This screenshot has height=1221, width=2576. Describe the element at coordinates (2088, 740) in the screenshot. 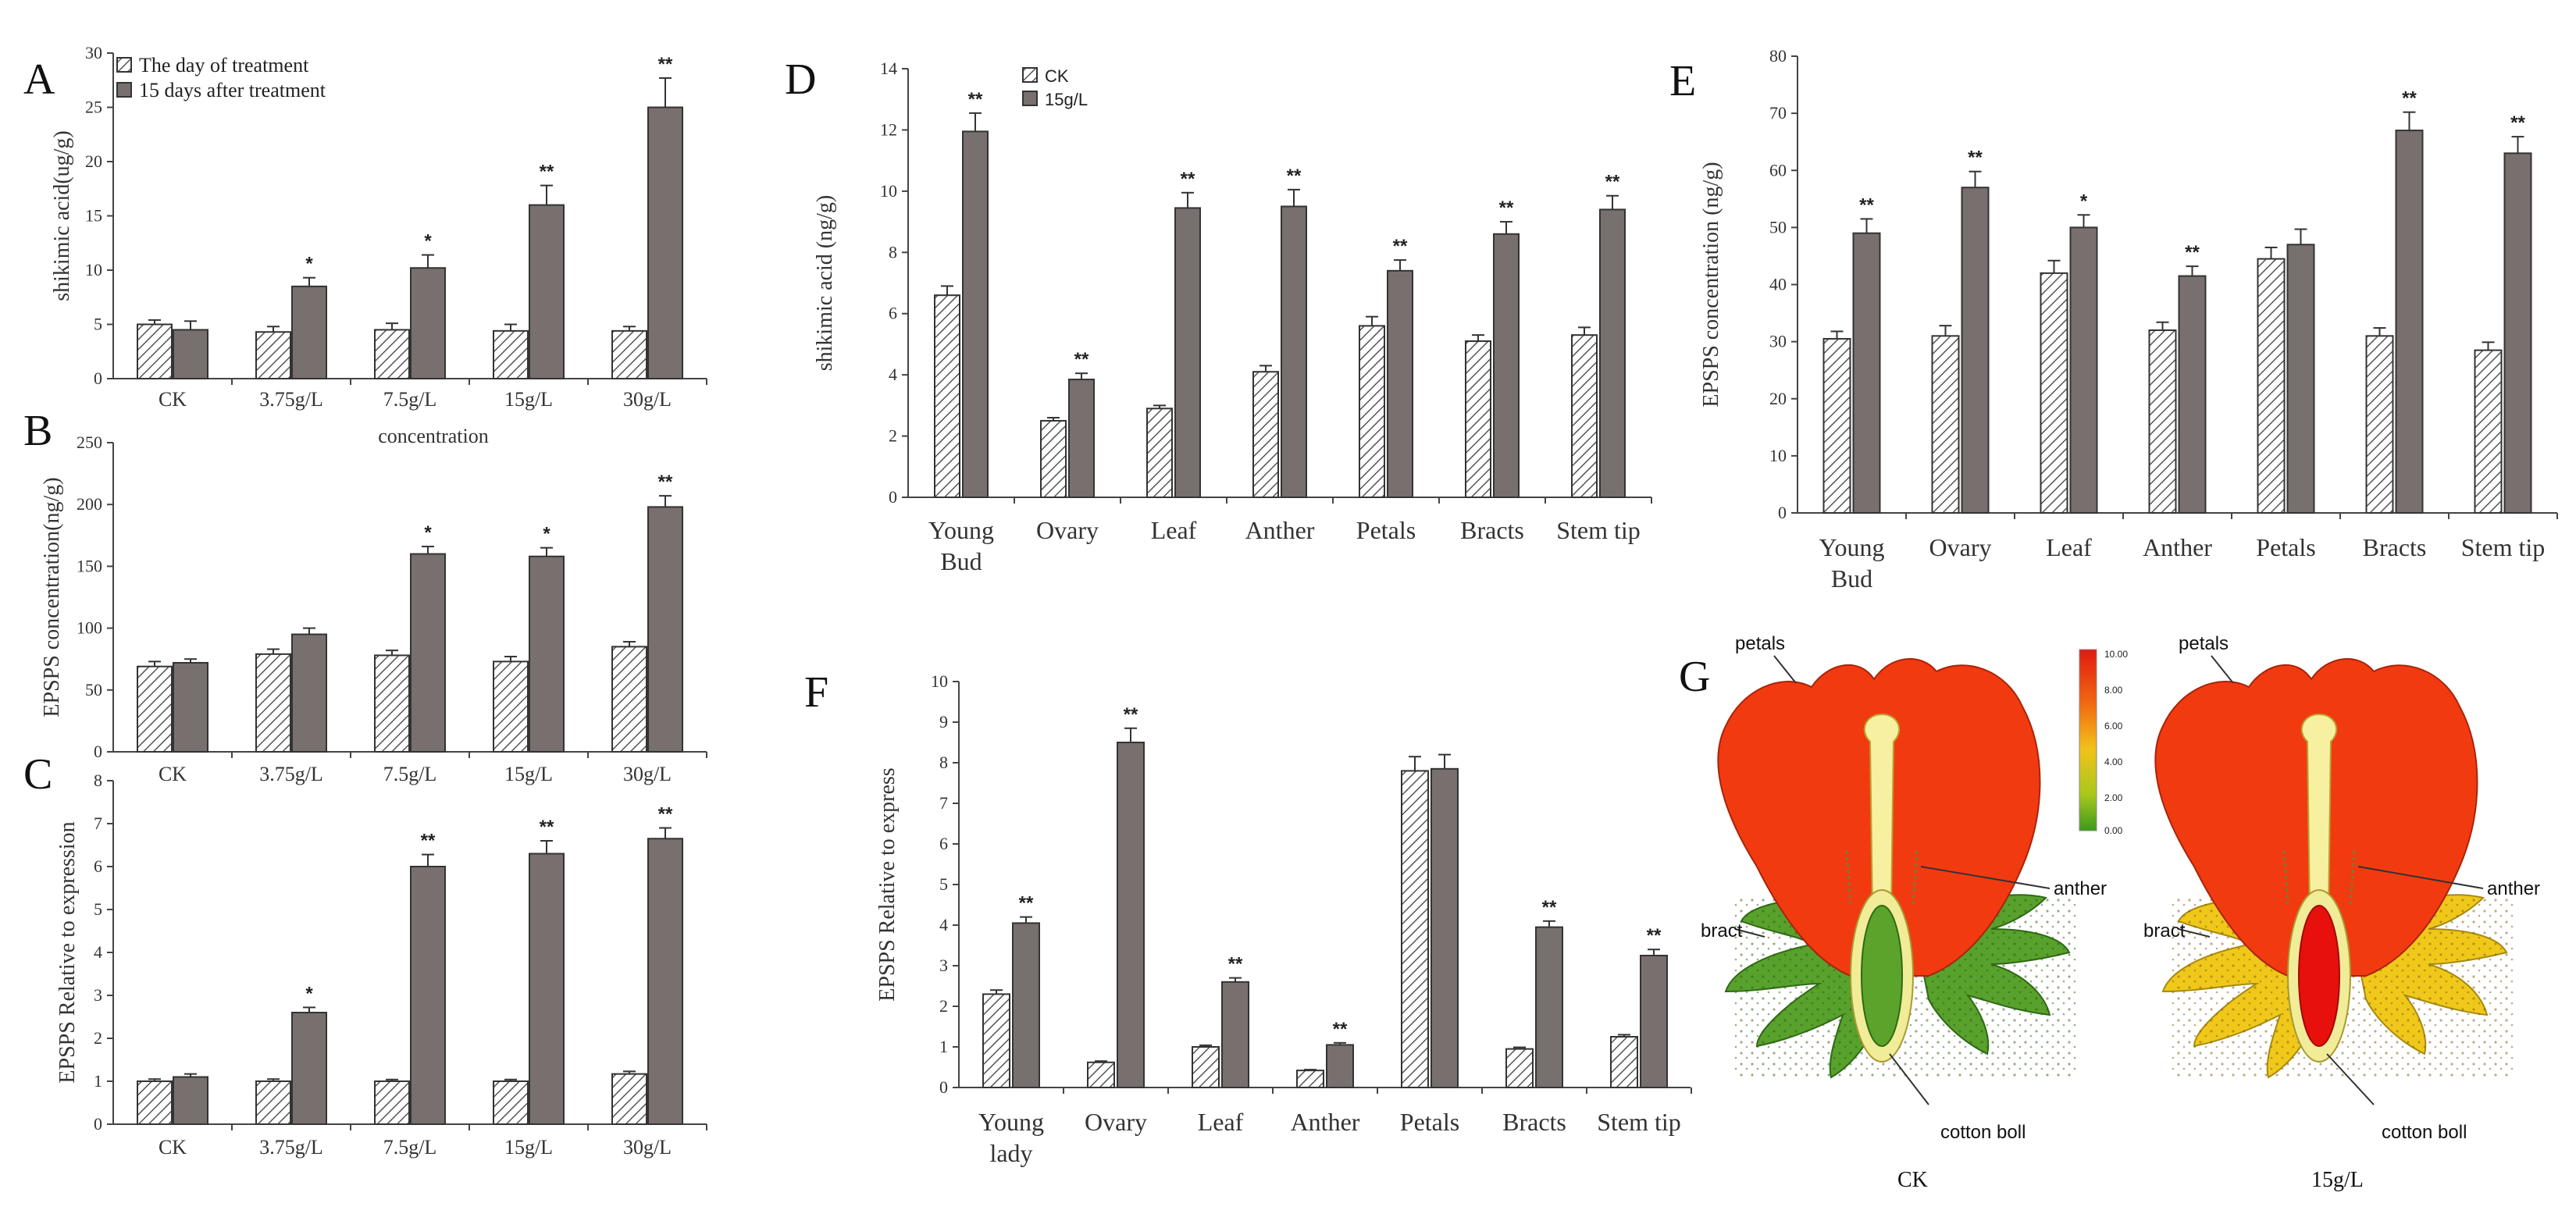

I see `color-scale-bar` at that location.